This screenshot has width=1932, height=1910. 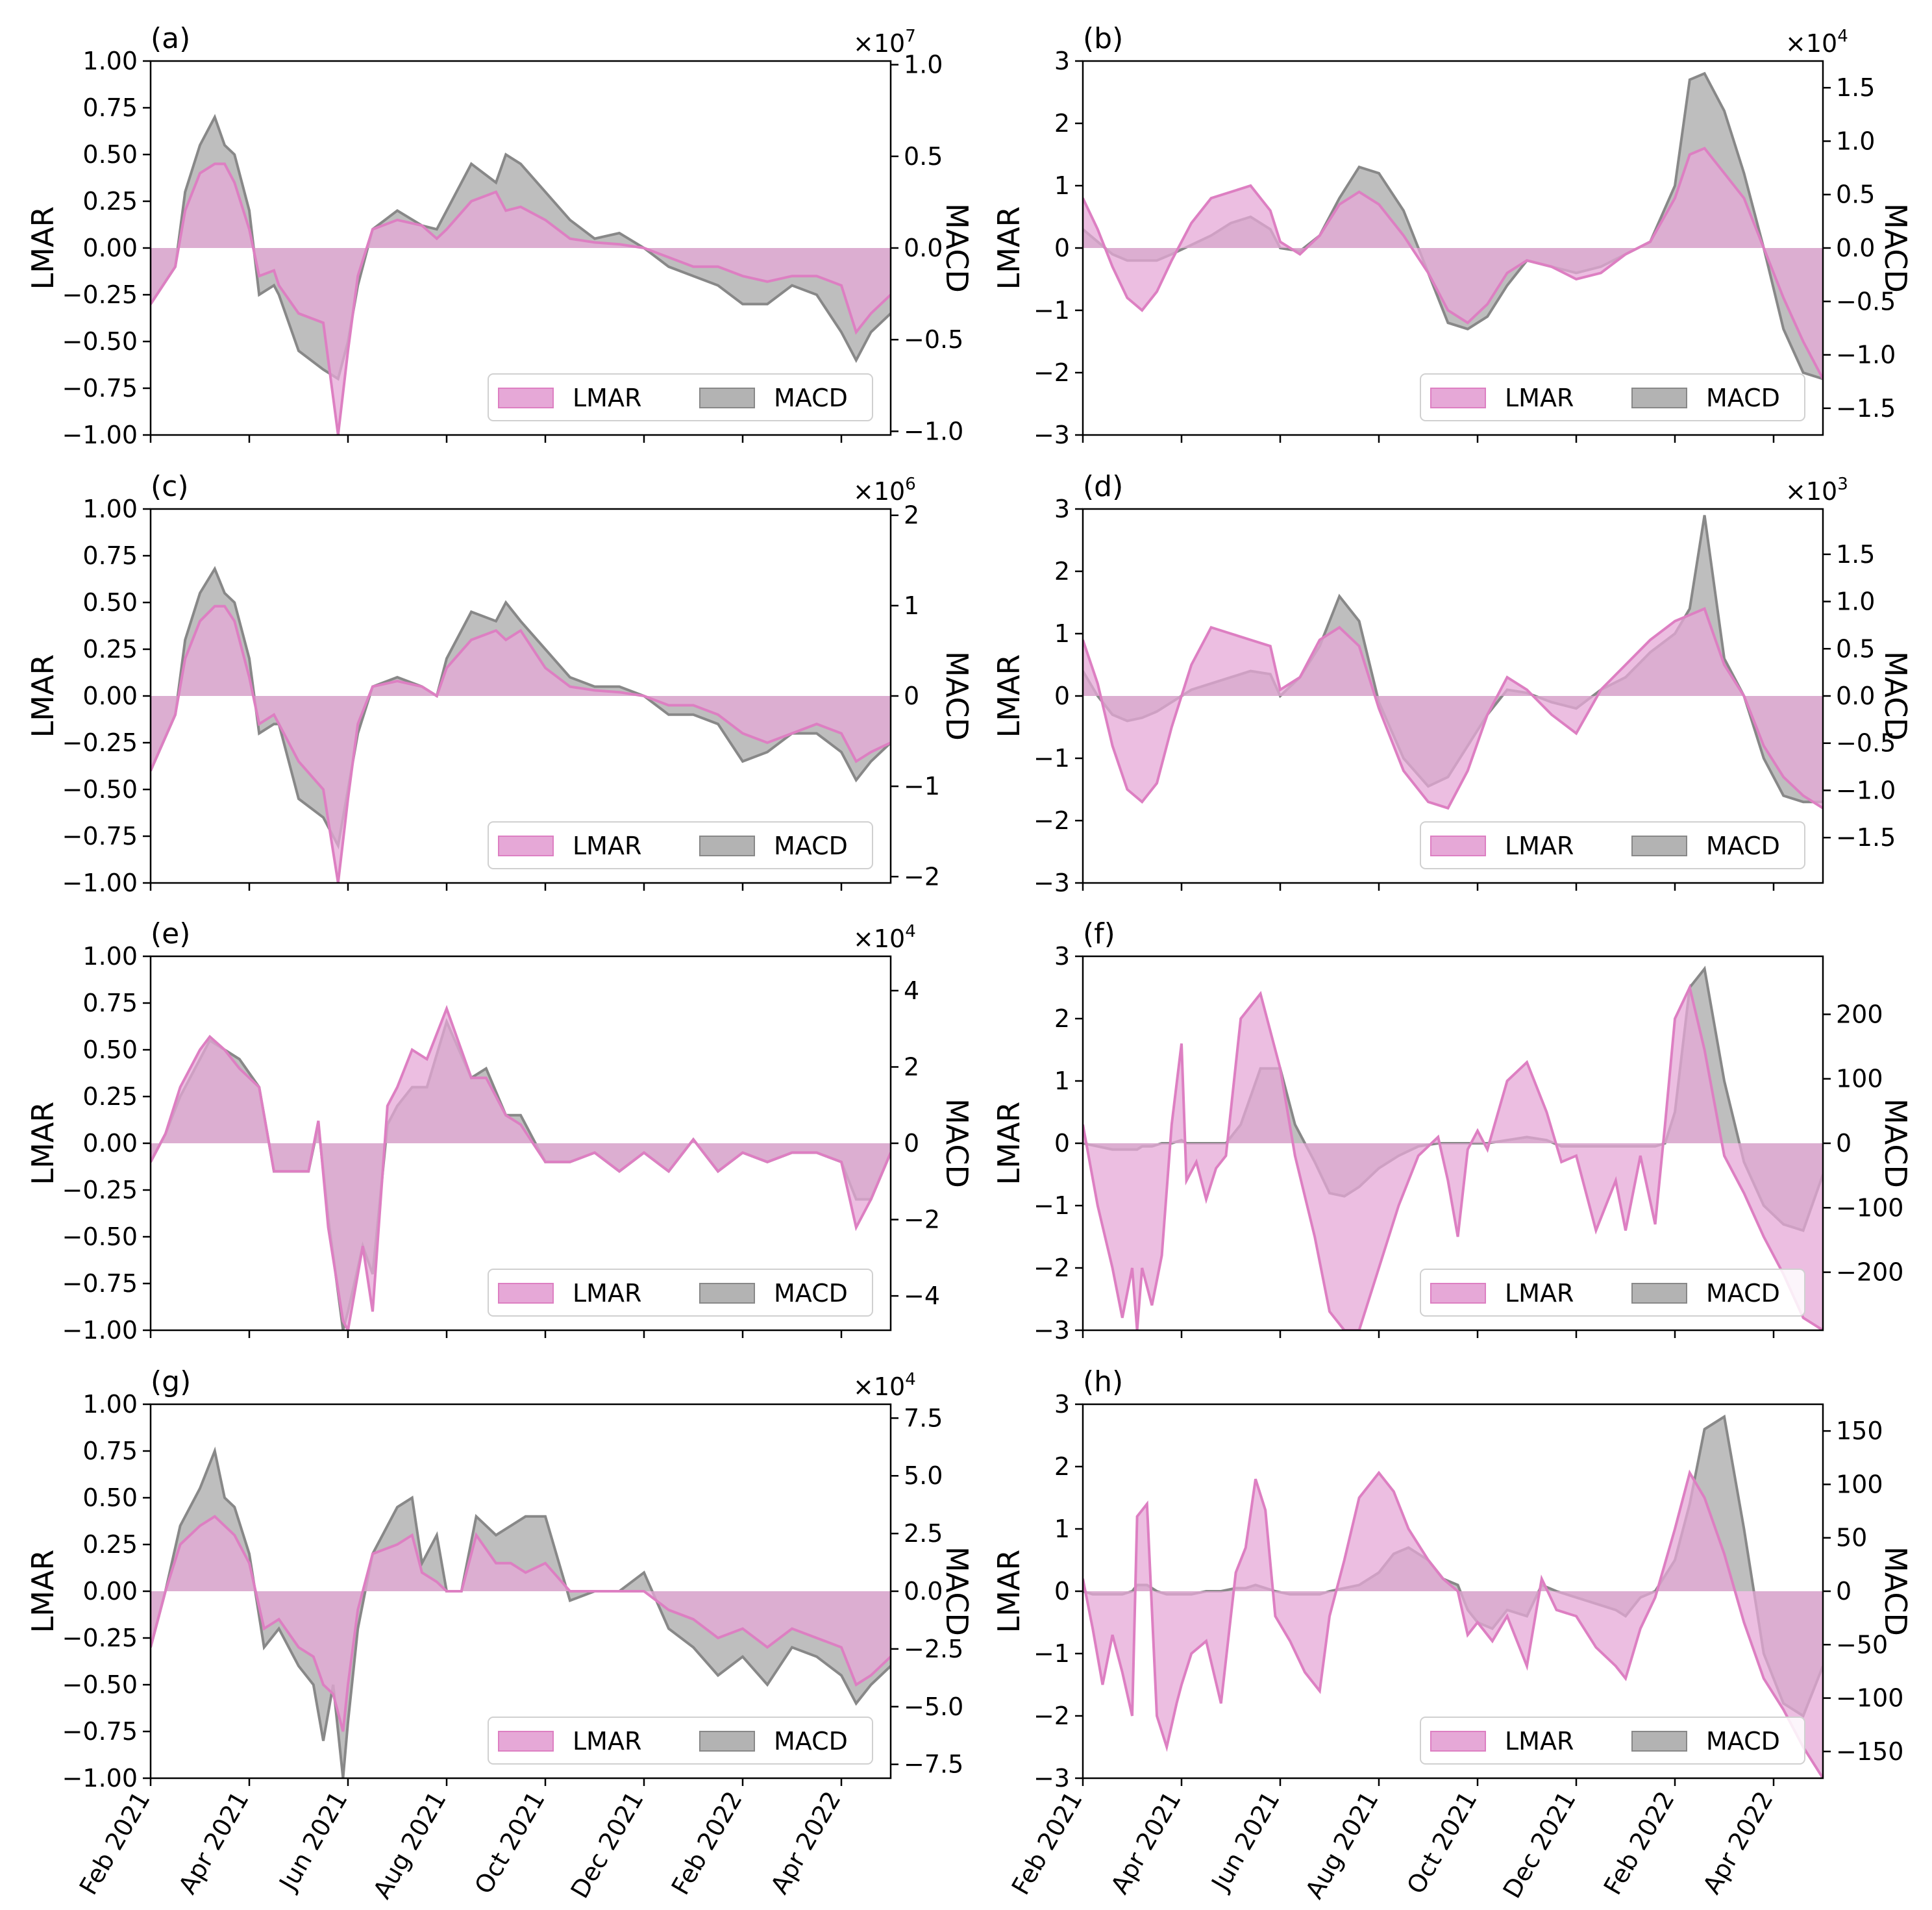 What do you see at coordinates (110, 696) in the screenshot?
I see `left-tick-label: 0.00` at bounding box center [110, 696].